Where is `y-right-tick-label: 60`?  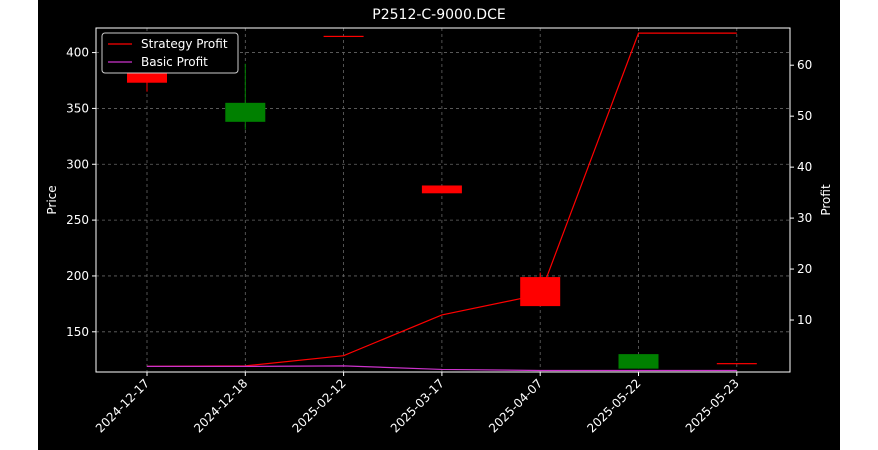 y-right-tick-label: 60 is located at coordinates (804, 65).